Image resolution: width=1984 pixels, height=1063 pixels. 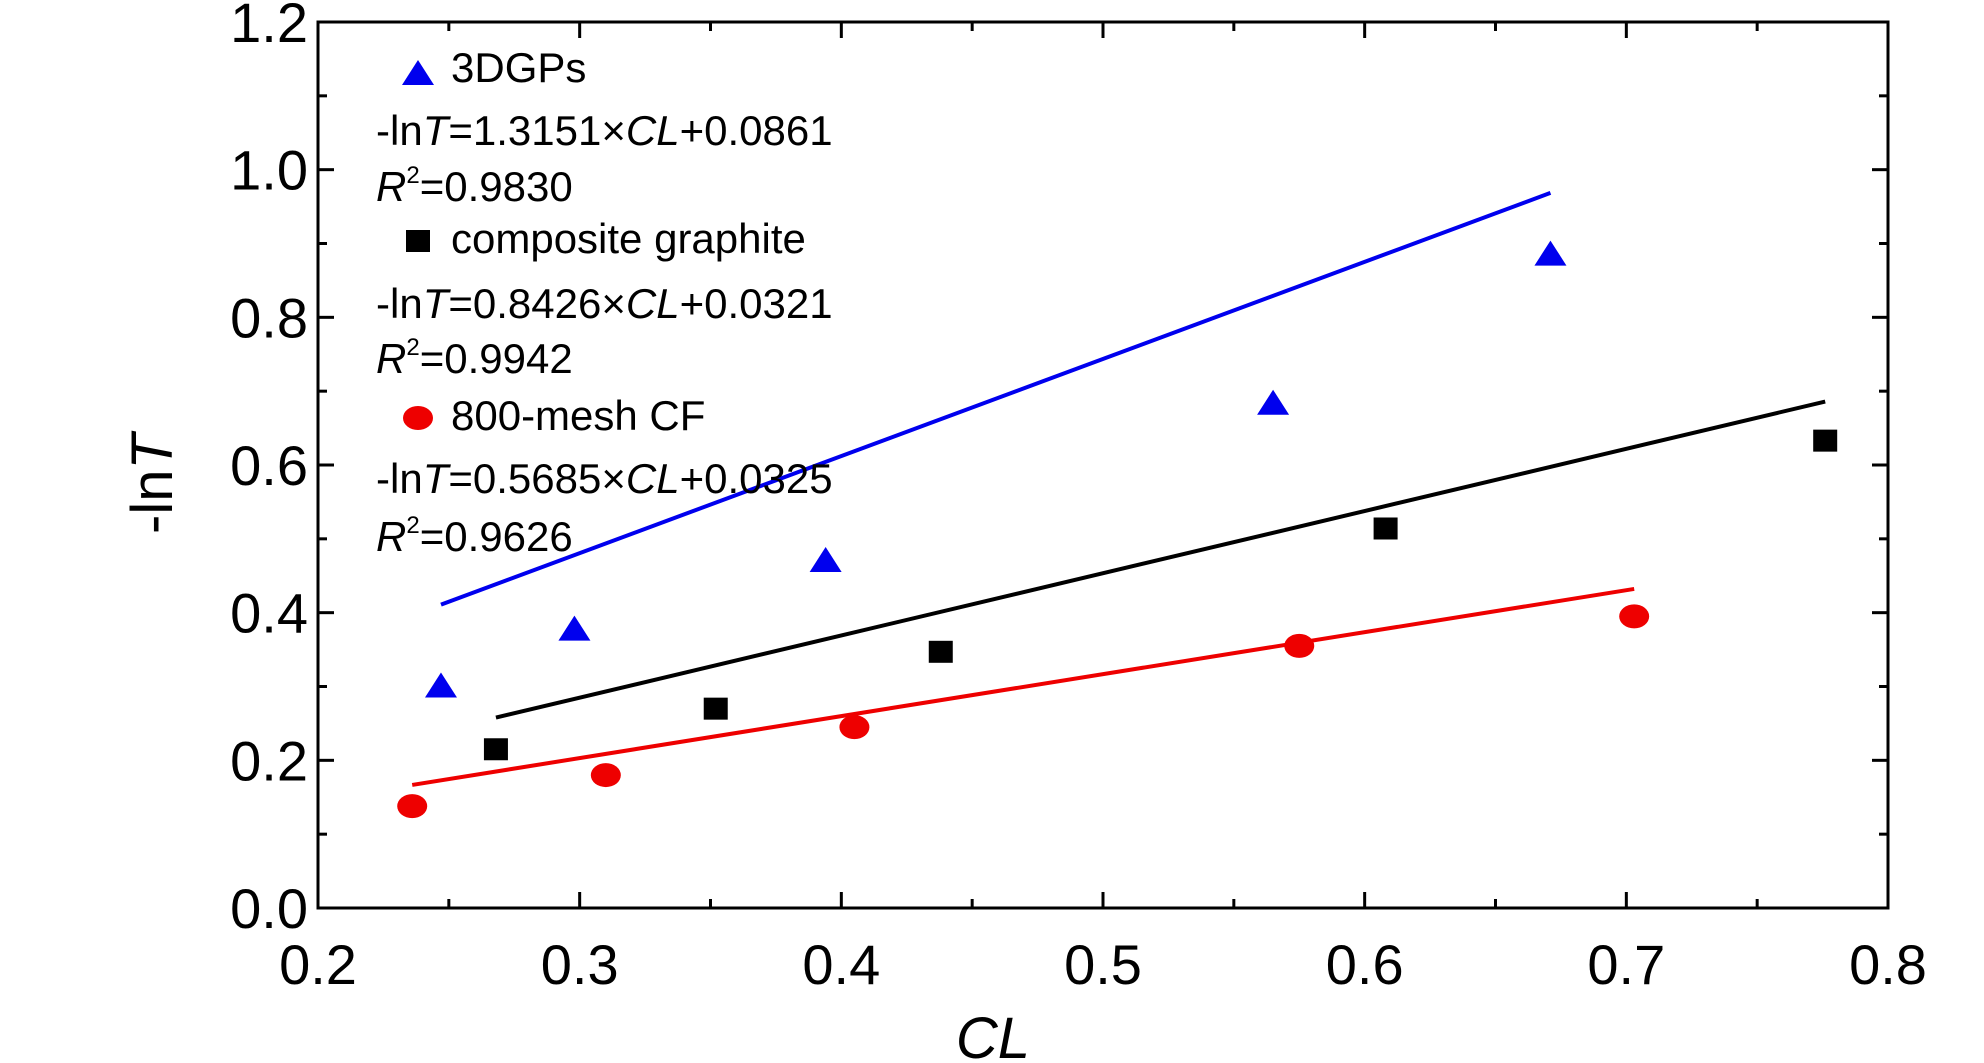 What do you see at coordinates (269, 760) in the screenshot?
I see `y-tick-label: 0.2` at bounding box center [269, 760].